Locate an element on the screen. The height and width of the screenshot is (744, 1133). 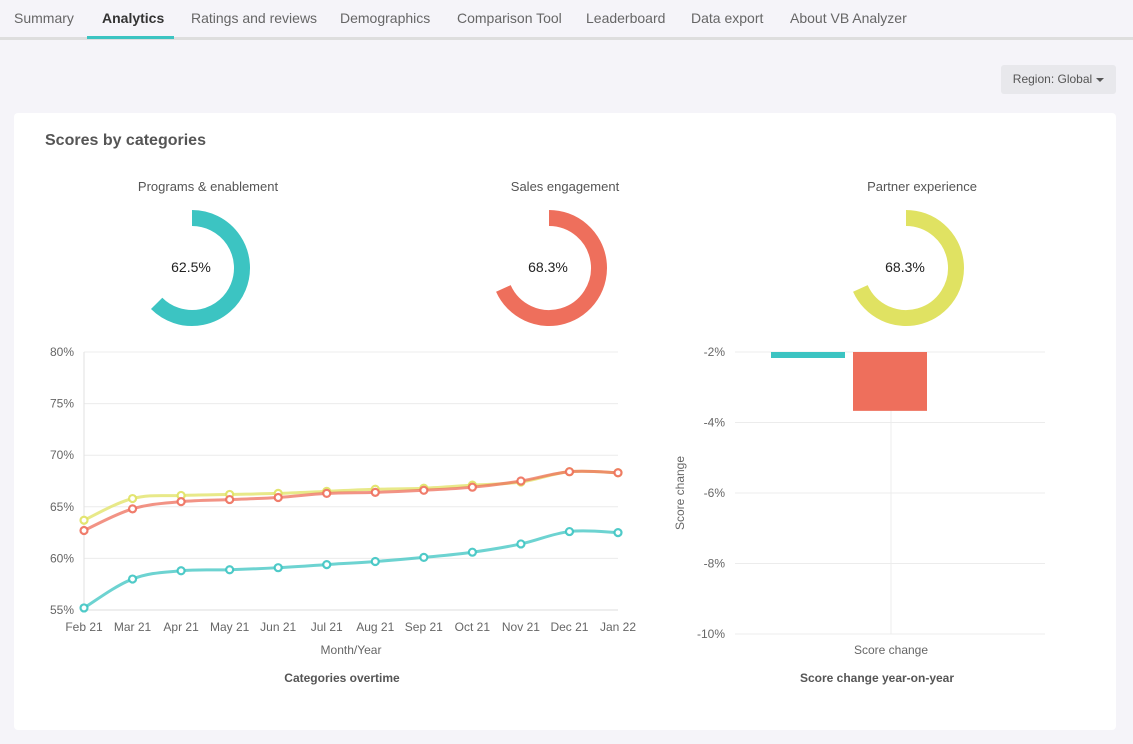
x-tick-label: Jan 22 is located at coordinates (618, 627).